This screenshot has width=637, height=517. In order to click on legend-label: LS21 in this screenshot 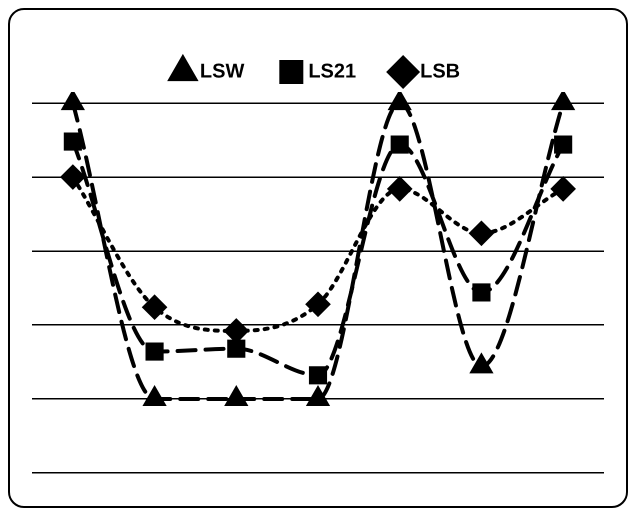, I will do `click(332, 71)`.